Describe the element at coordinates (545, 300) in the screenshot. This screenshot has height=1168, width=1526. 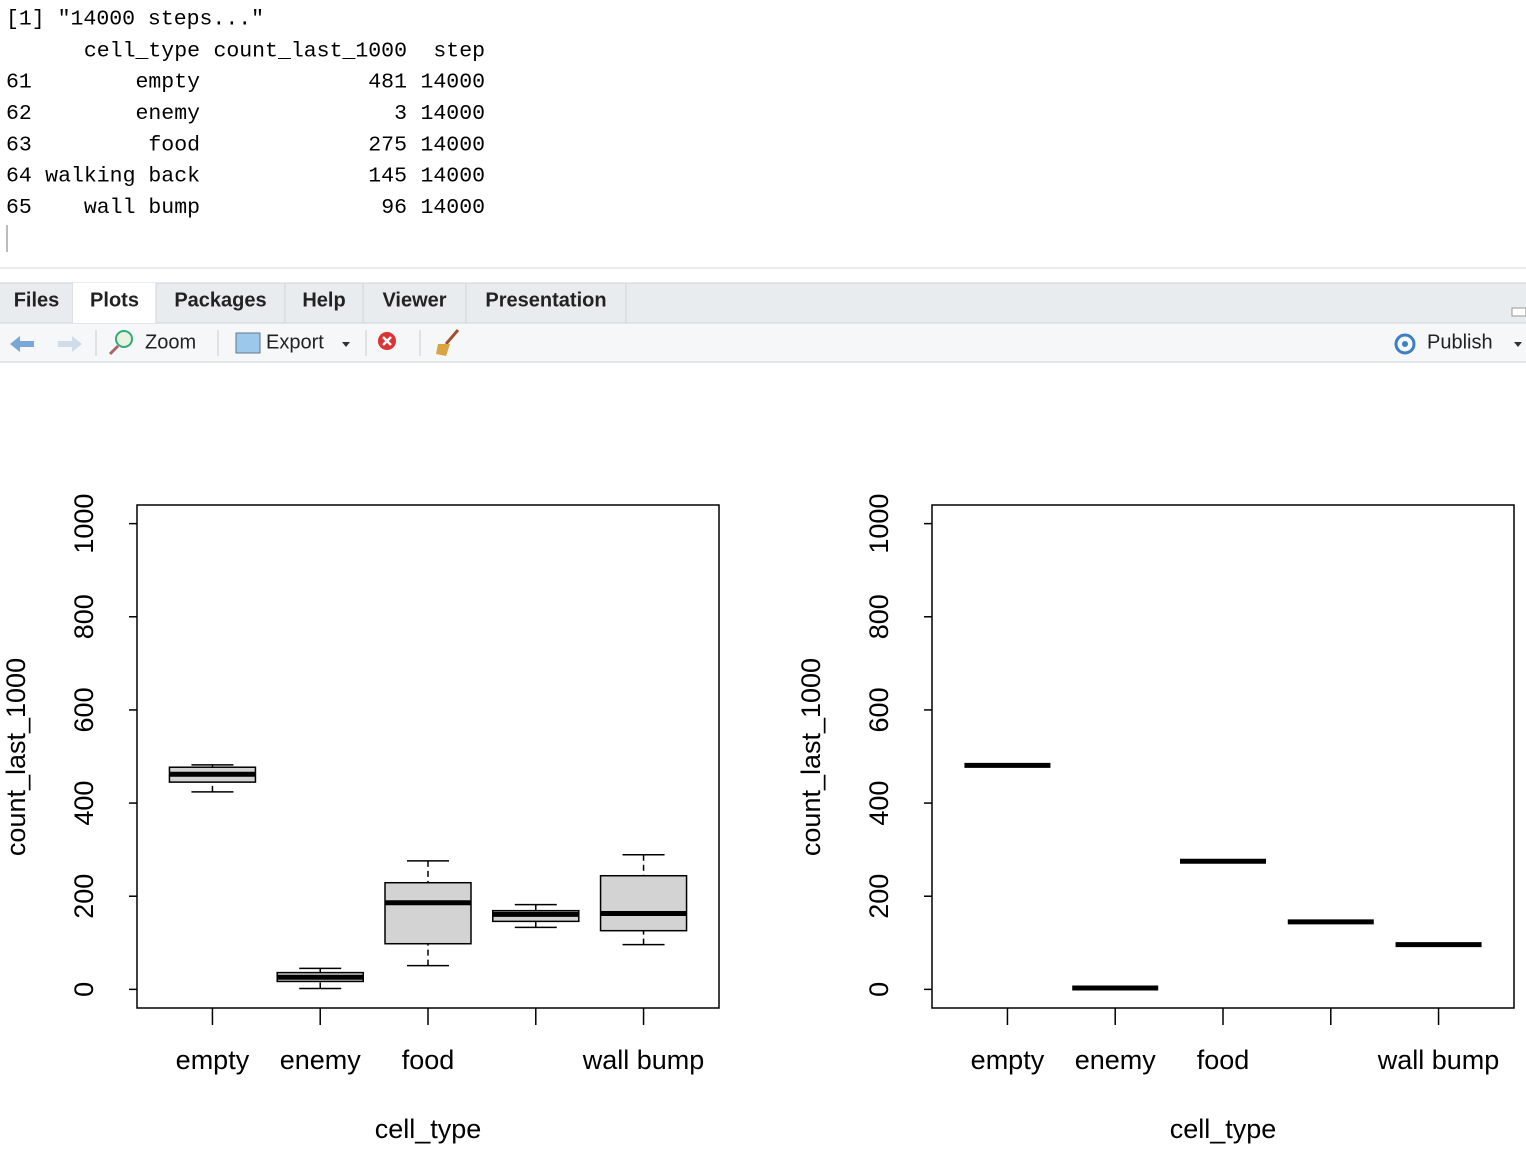
I see `tab-label: Presentation` at that location.